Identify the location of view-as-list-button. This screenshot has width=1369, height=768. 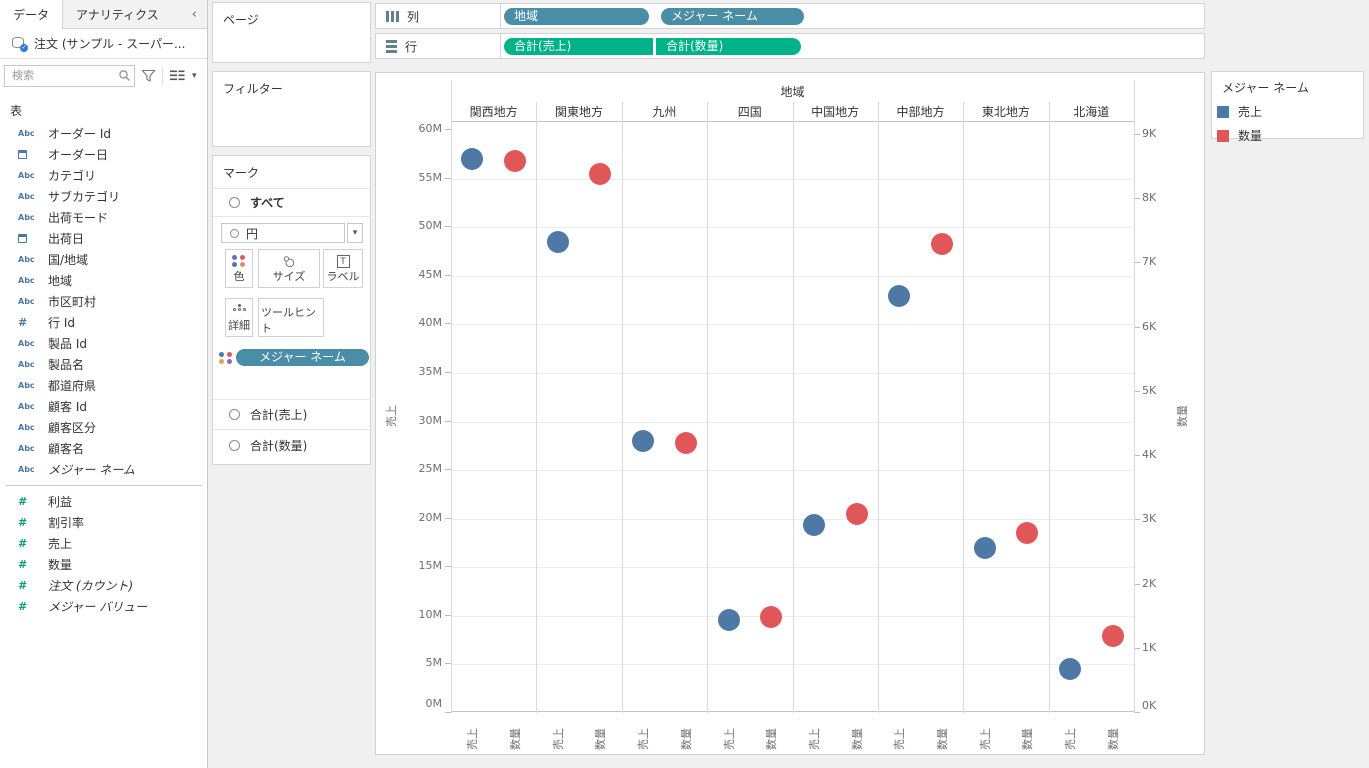
(177, 76).